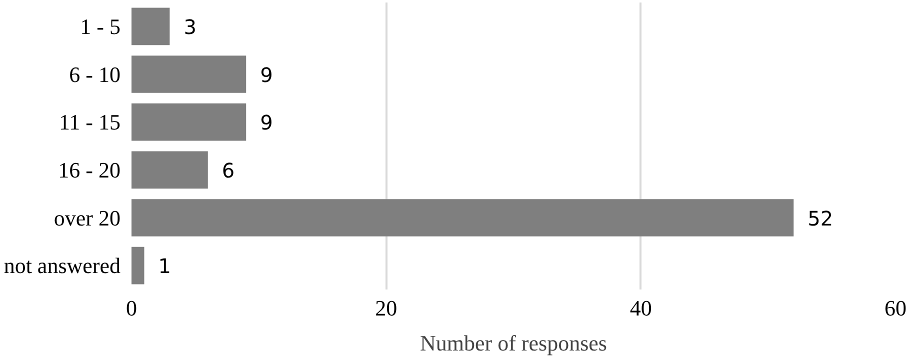 The width and height of the screenshot is (921, 362). Describe the element at coordinates (100, 26) in the screenshot. I see `y-tick-label: 1 - 5` at that location.